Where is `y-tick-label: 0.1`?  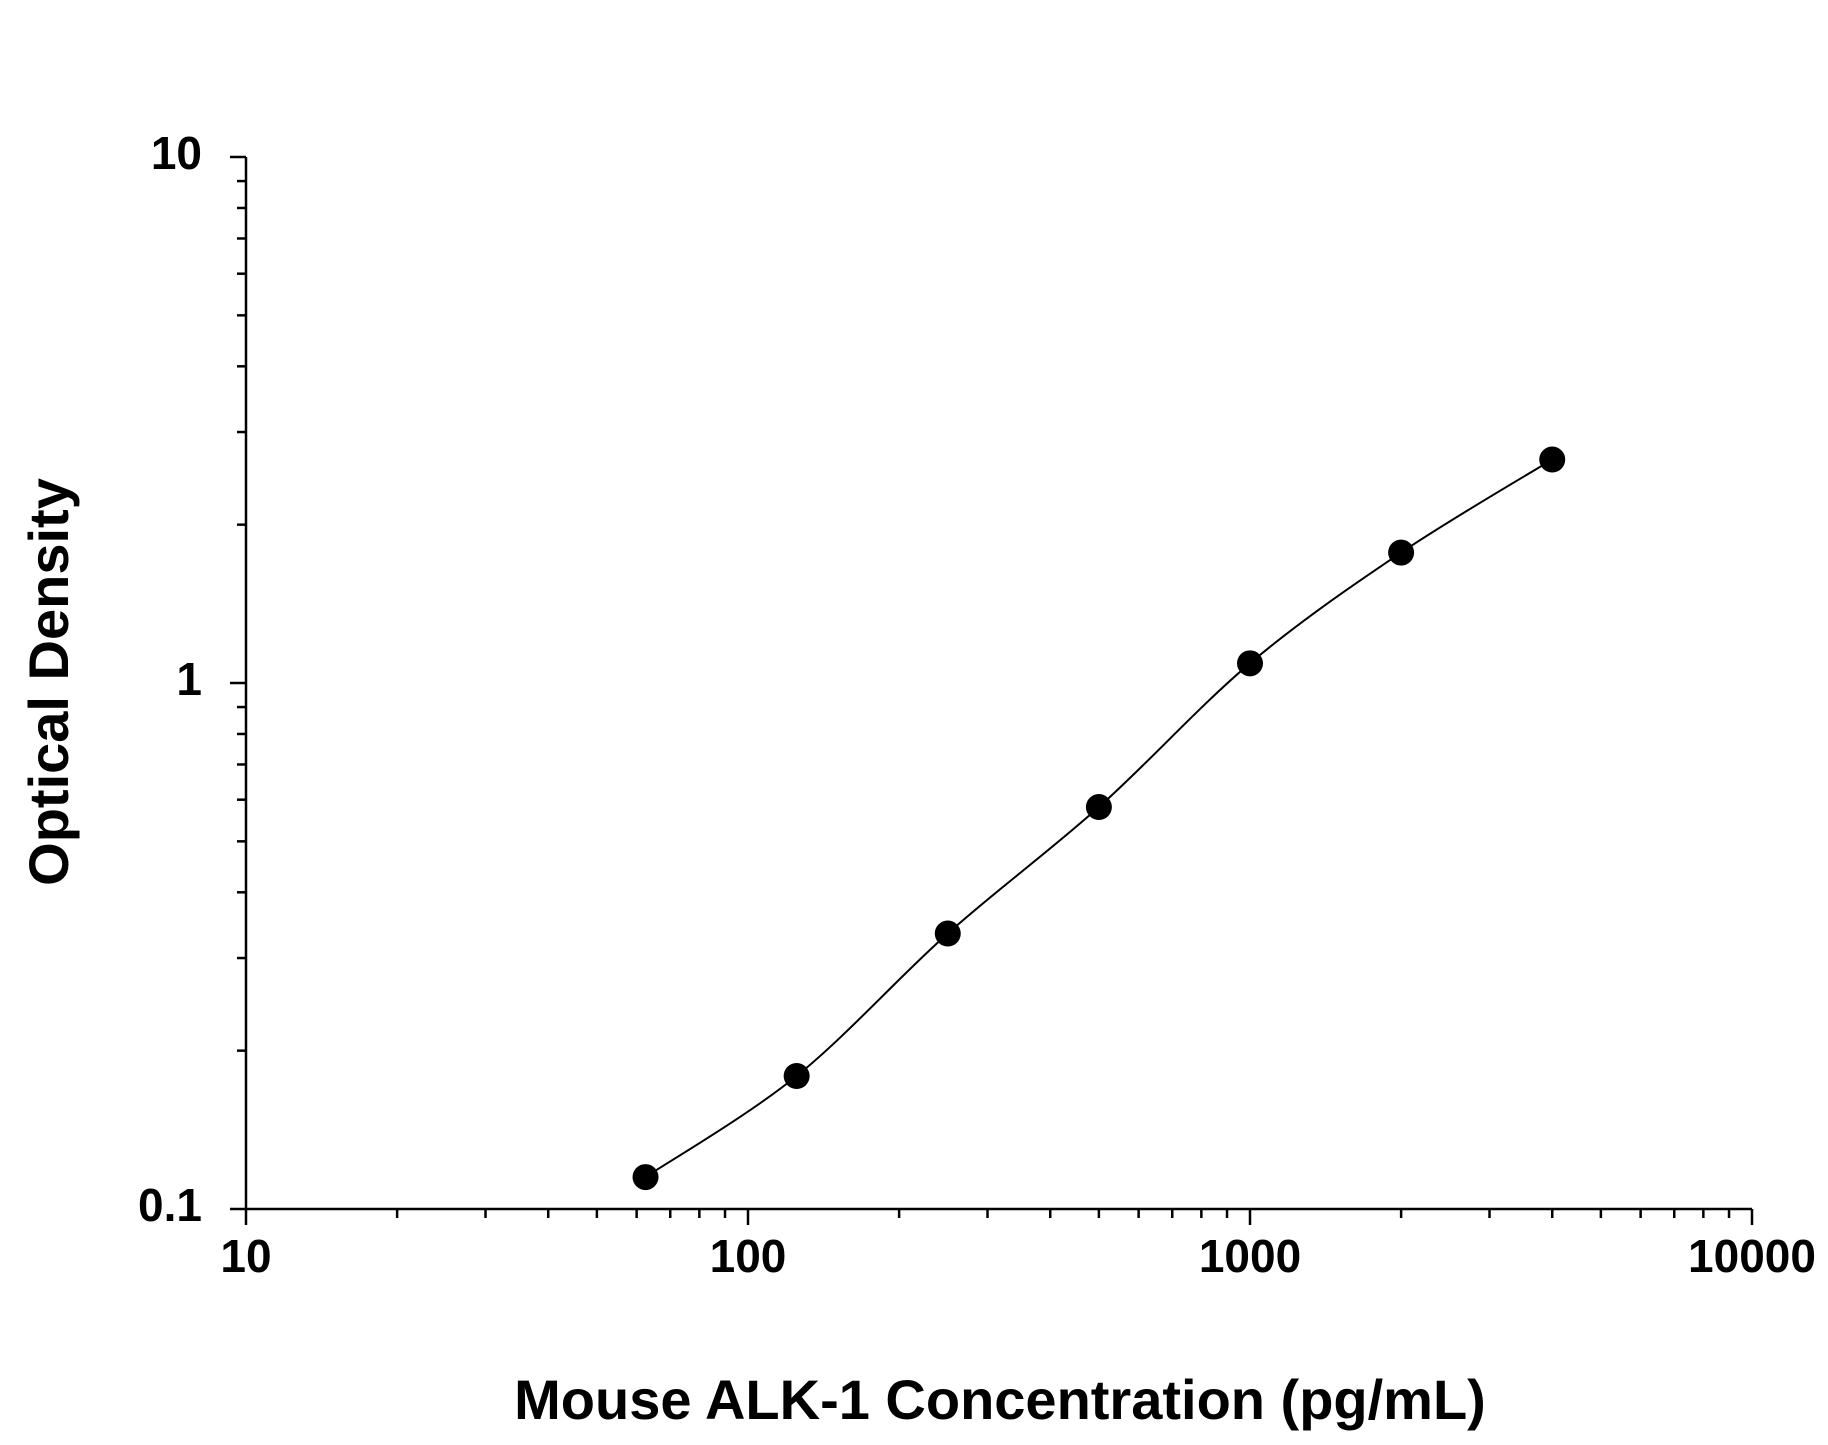
y-tick-label: 0.1 is located at coordinates (170, 1205).